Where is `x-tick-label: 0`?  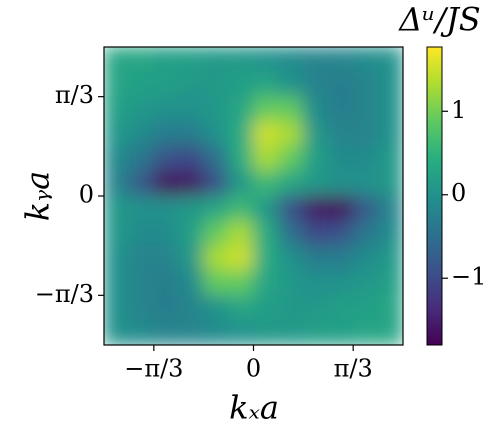
x-tick-label: 0 is located at coordinates (253, 369).